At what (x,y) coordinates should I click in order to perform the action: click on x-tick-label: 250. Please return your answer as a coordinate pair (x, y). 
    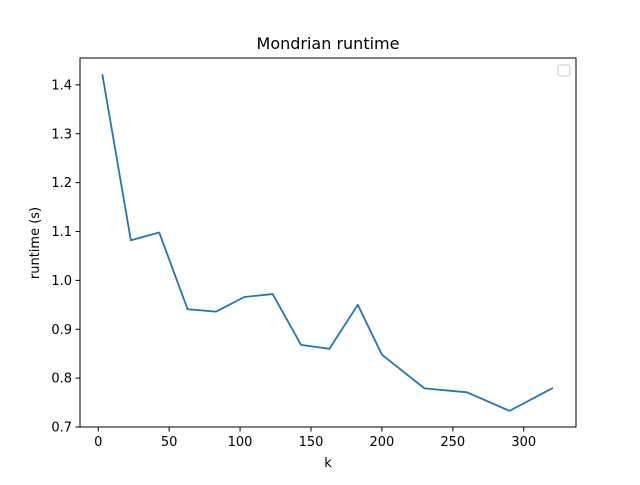
    Looking at the image, I should click on (452, 442).